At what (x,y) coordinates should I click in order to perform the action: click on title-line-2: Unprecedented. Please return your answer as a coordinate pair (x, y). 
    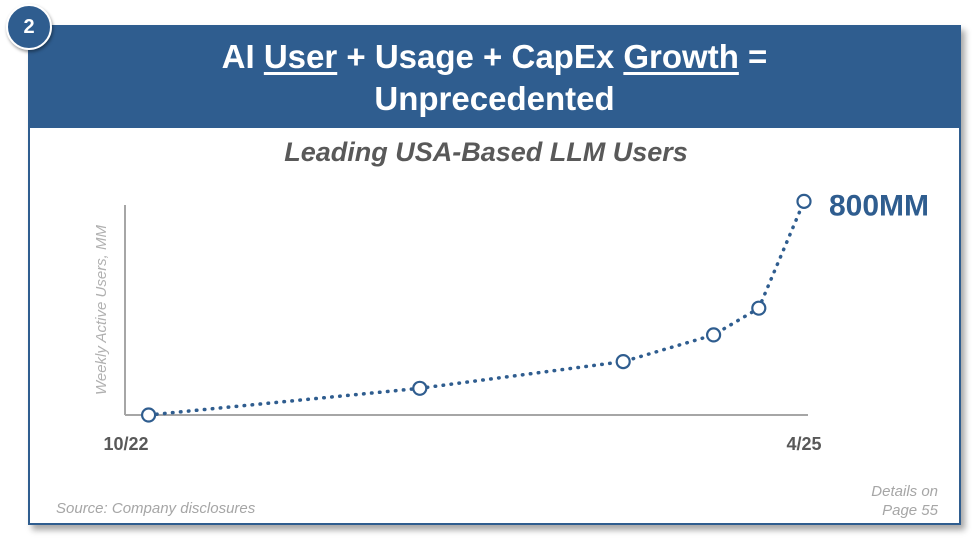
    Looking at the image, I should click on (494, 98).